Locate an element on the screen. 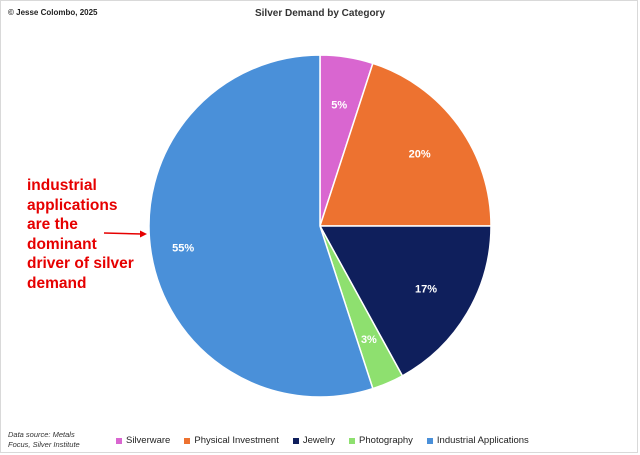 This screenshot has width=640, height=455. annotation-line: driver of silver is located at coordinates (80, 263).